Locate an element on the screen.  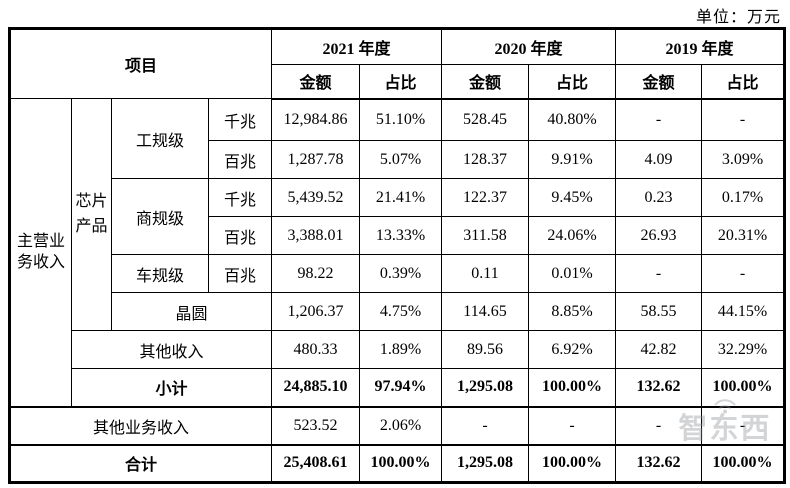
ratio-cell: 1.89% is located at coordinates (400, 349).